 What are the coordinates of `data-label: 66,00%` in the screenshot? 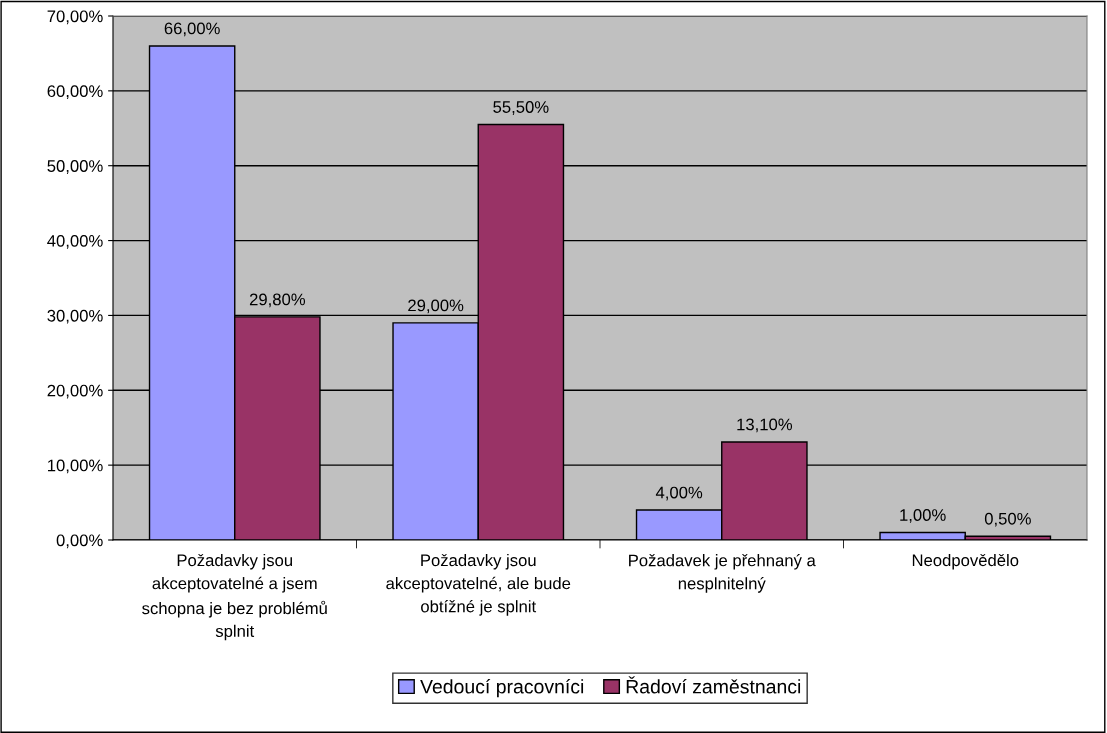 It's located at (192, 29).